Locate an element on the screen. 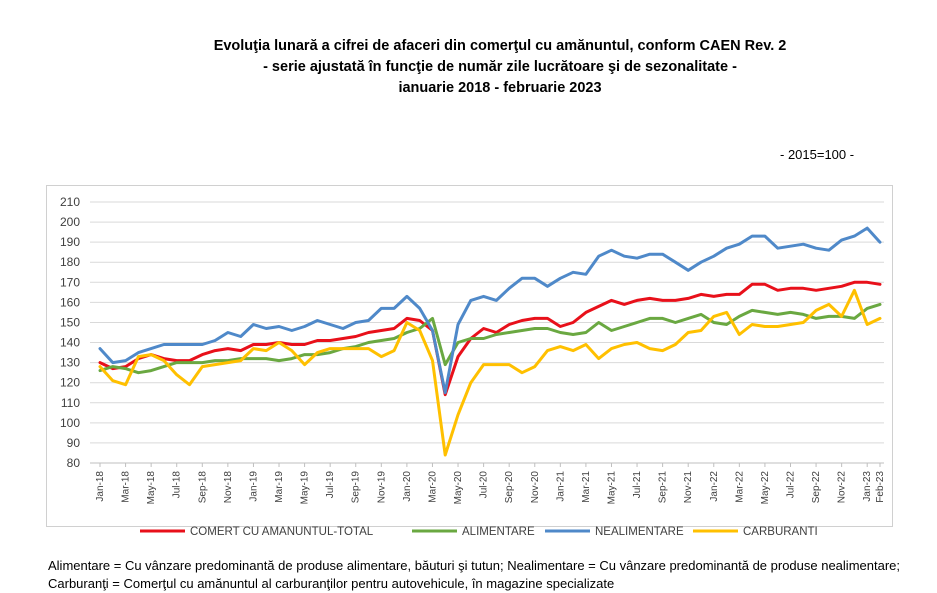  x-tick-label: Nov-20 is located at coordinates (535, 487).